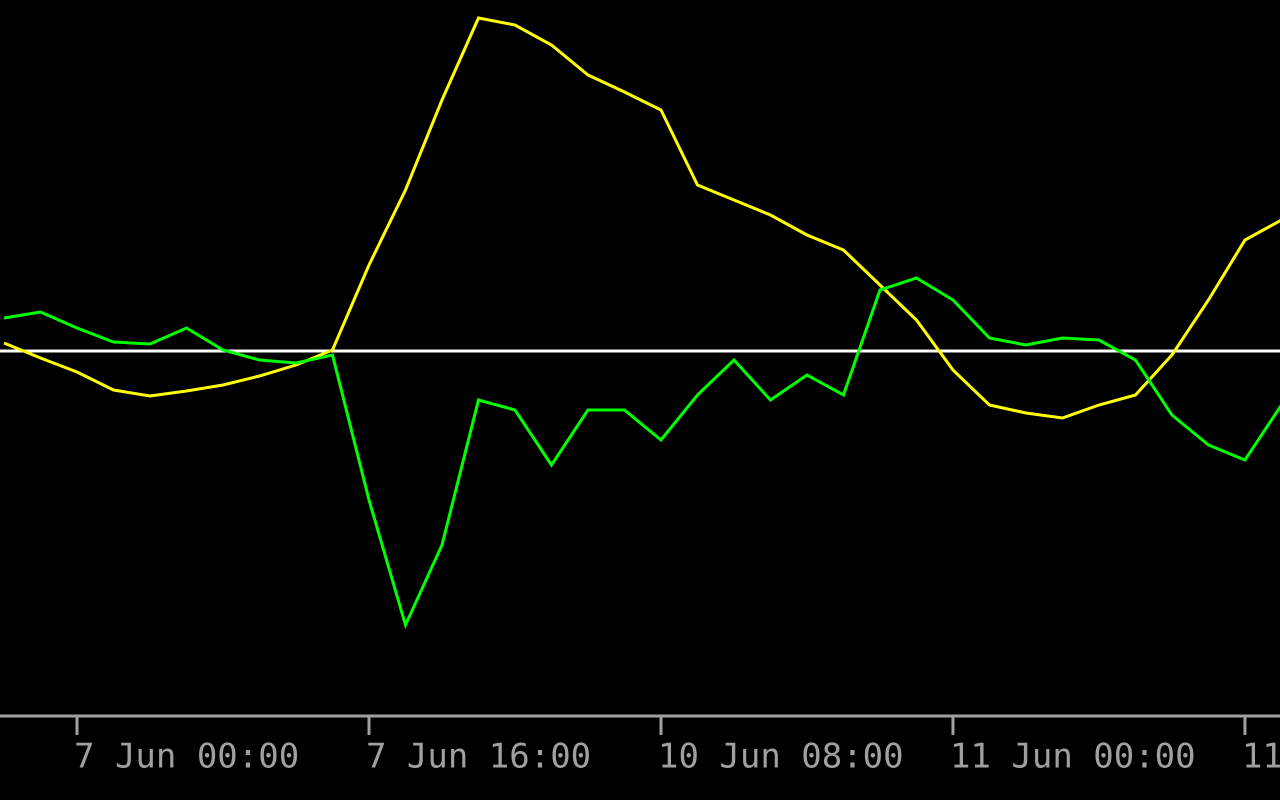 The width and height of the screenshot is (1280, 800). Describe the element at coordinates (1261, 757) in the screenshot. I see `x-tick-label: 11` at that location.